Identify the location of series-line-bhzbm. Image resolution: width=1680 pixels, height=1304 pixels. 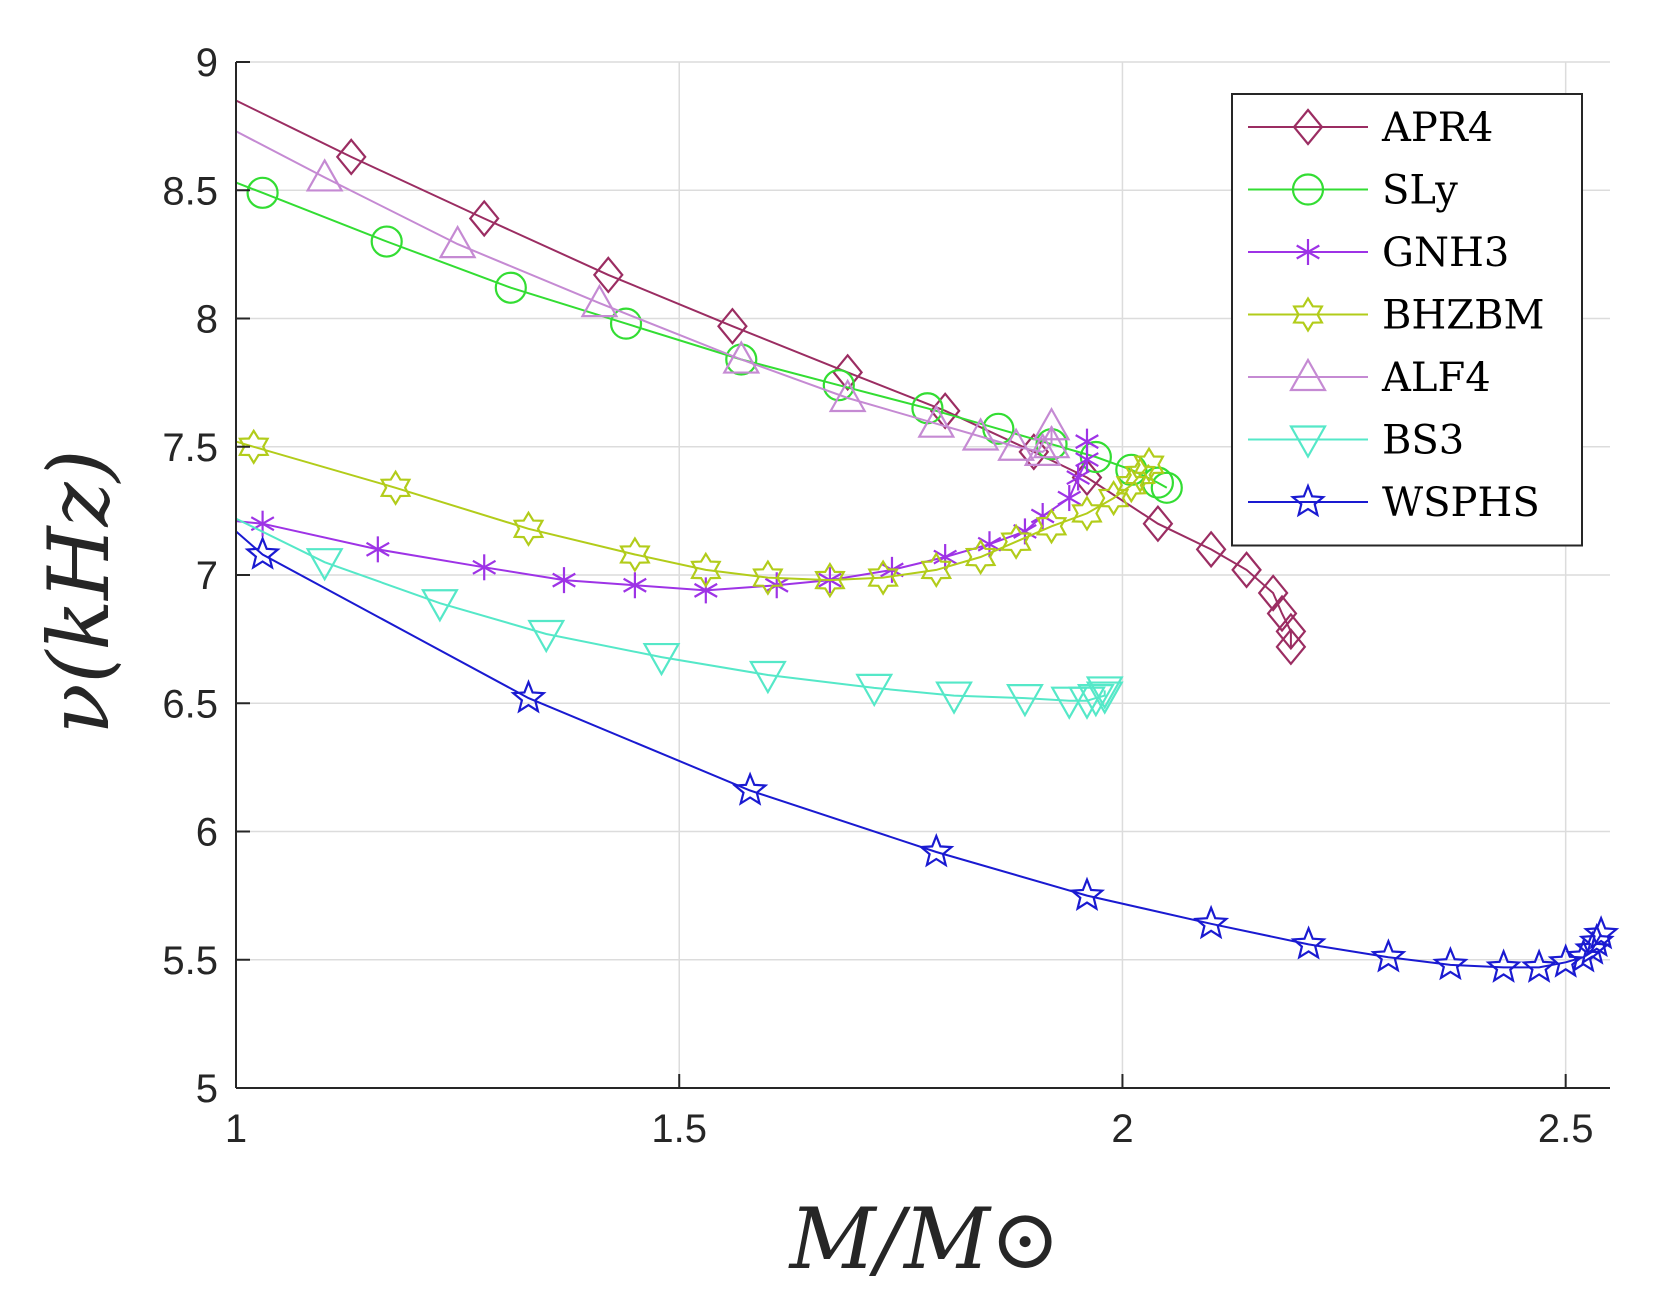
(692, 511).